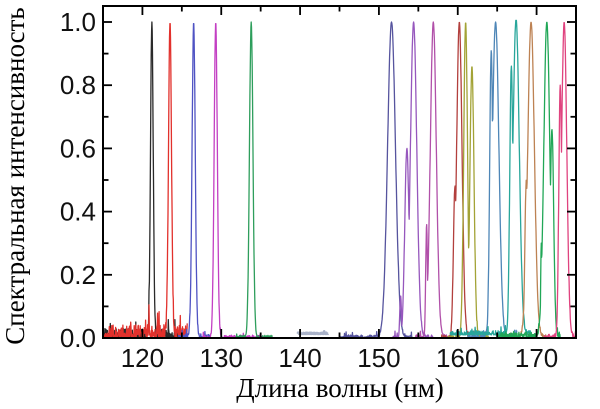 This screenshot has height=409, width=600. What do you see at coordinates (457, 358) in the screenshot?
I see `x-tick-label: 160` at bounding box center [457, 358].